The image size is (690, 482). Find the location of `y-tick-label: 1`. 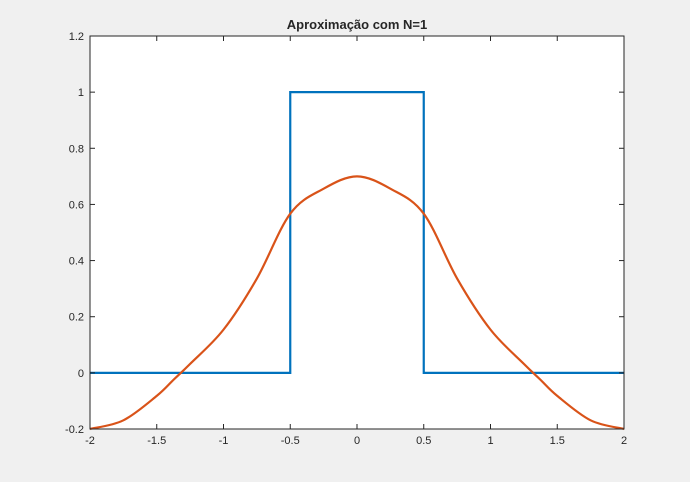

y-tick-label: 1 is located at coordinates (81, 93).